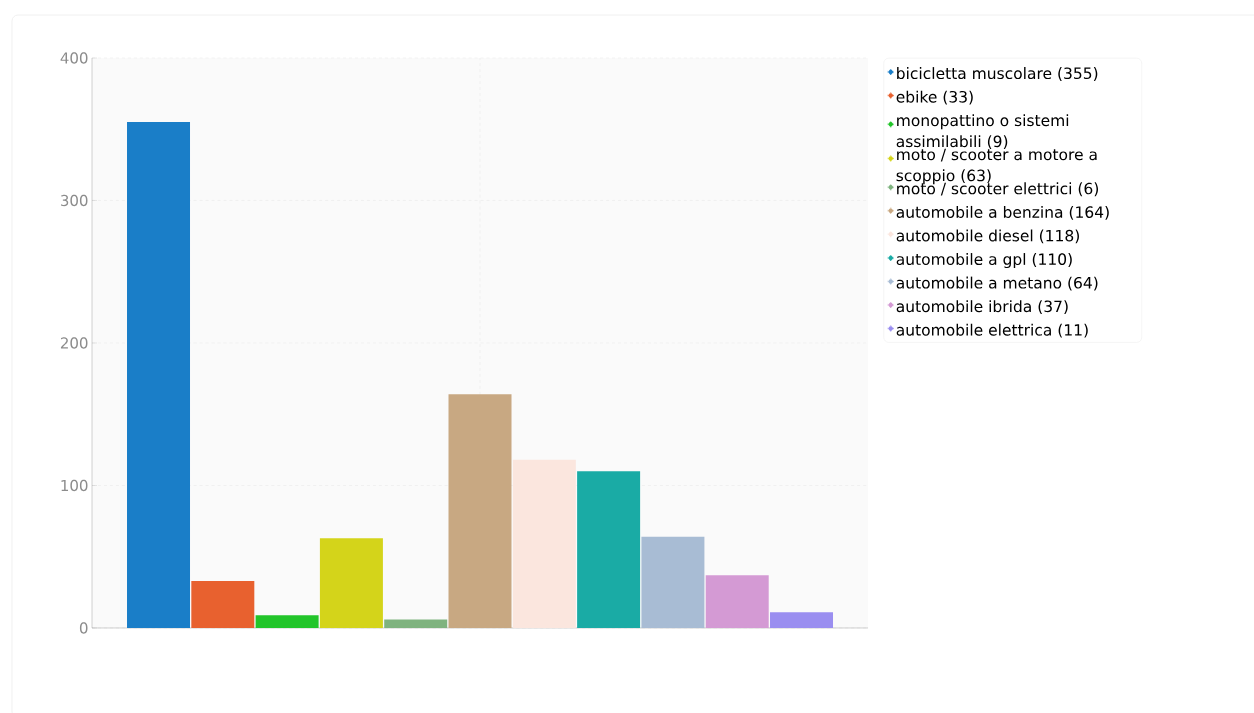 The width and height of the screenshot is (1254, 713). What do you see at coordinates (74, 343) in the screenshot?
I see `y-tick-label: 200` at bounding box center [74, 343].